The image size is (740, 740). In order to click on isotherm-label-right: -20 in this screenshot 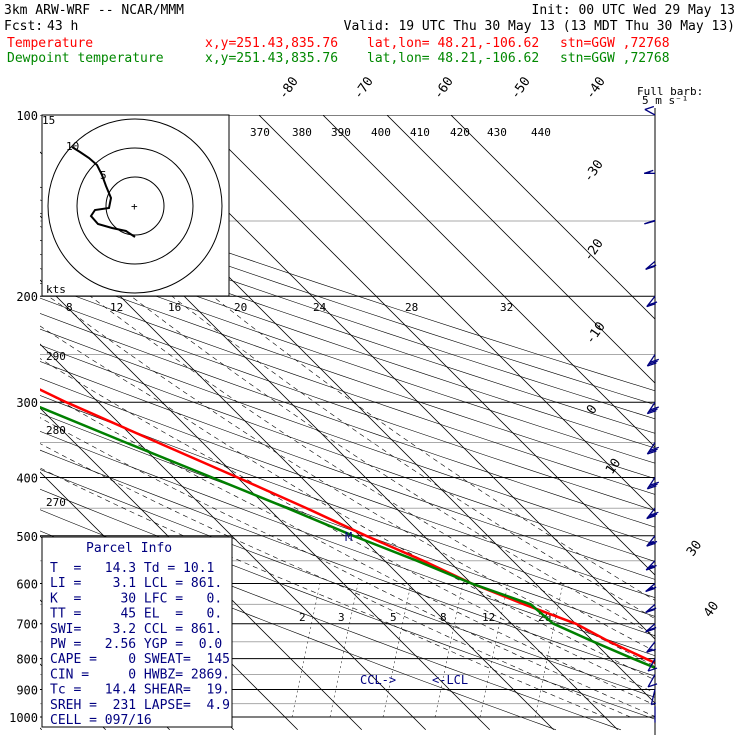, I will do `click(594, 250)`.